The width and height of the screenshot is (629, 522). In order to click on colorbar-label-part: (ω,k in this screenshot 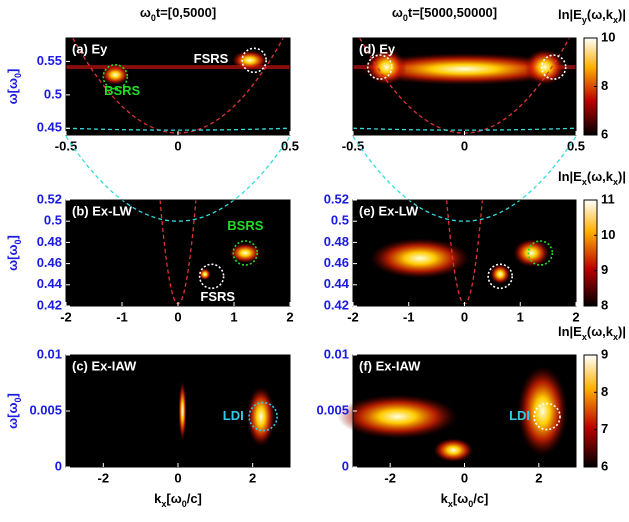, I will do `click(600, 14)`.